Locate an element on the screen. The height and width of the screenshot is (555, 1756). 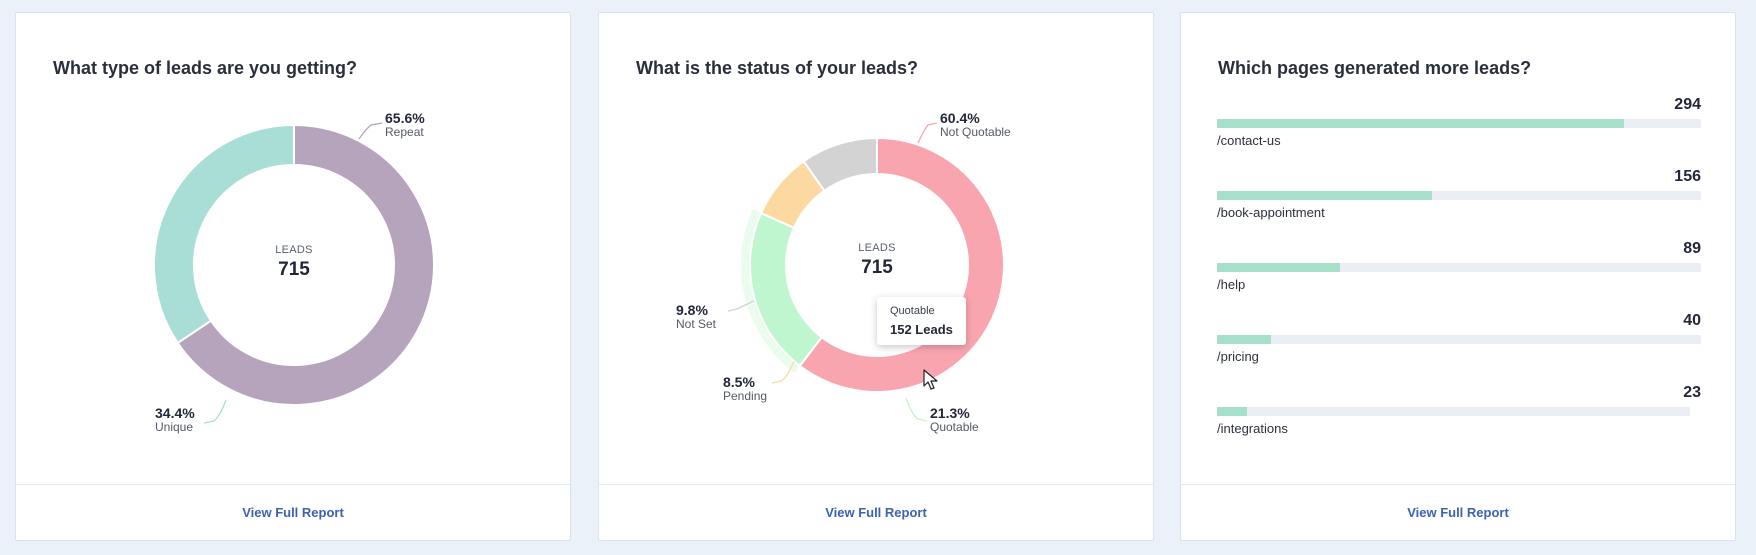
bar-value: 294 is located at coordinates (1687, 104).